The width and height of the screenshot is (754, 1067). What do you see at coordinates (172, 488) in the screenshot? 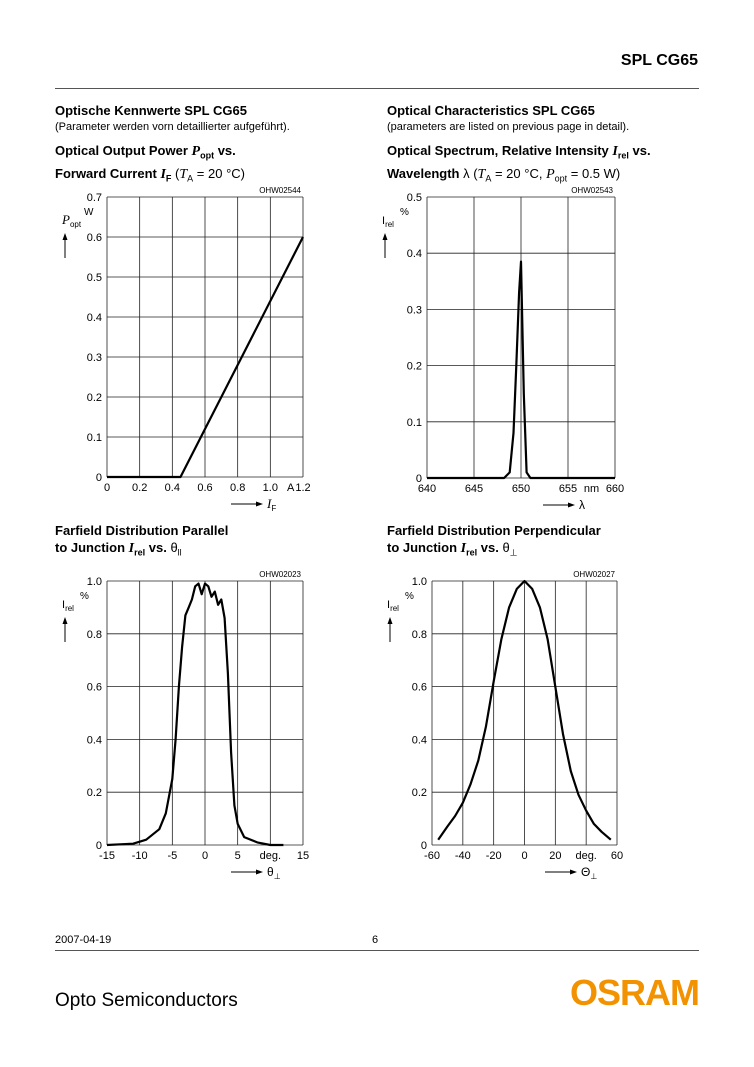
I see `x-tick-label: 0.4` at bounding box center [172, 488].